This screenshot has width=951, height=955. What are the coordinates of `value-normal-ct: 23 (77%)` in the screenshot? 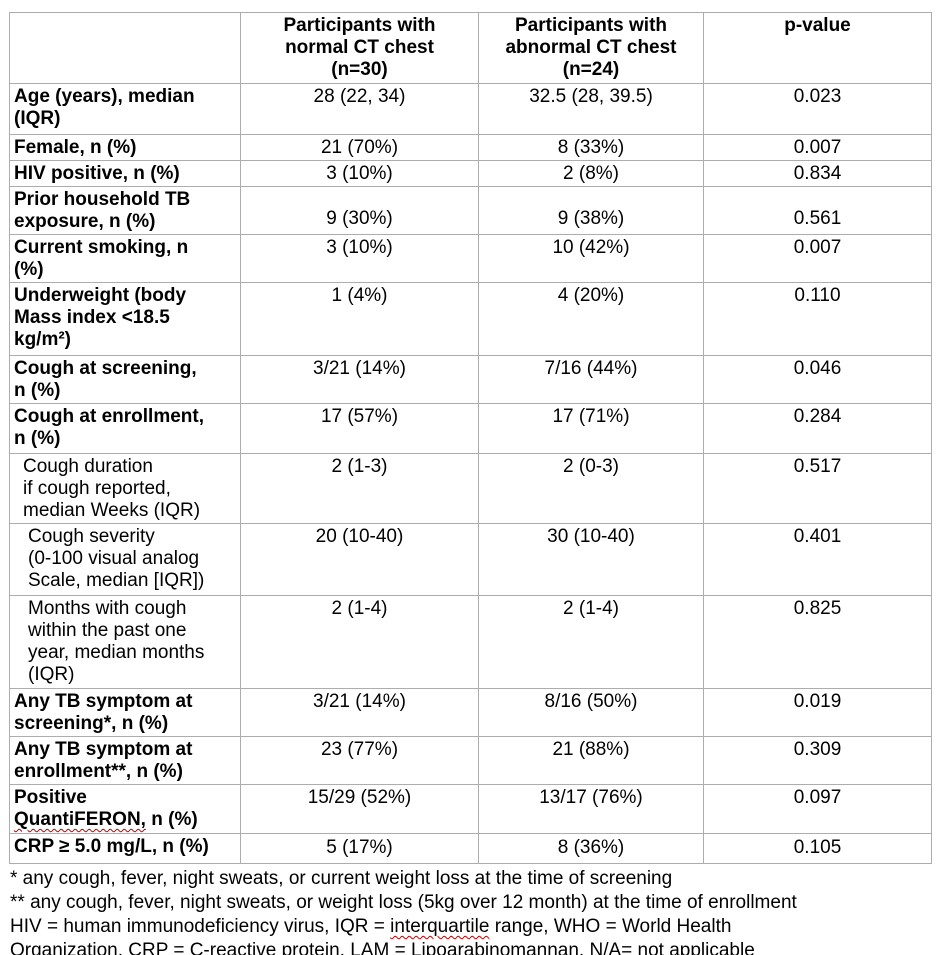 It's located at (359, 760).